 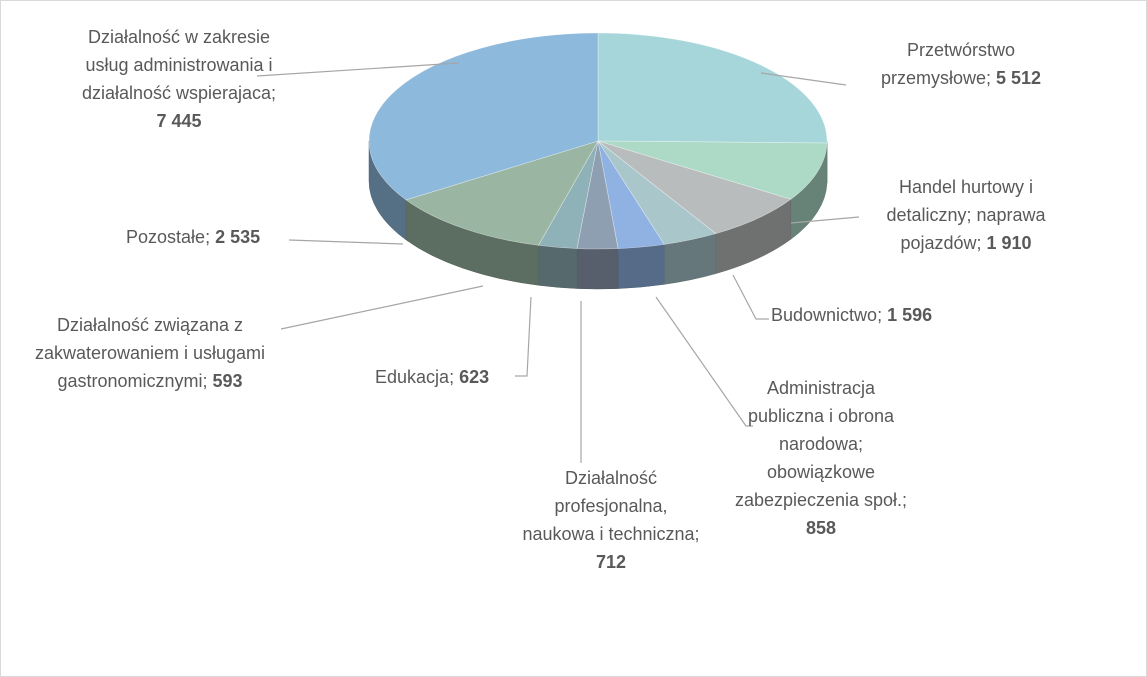 I want to click on label-value: 623, so click(x=474, y=377).